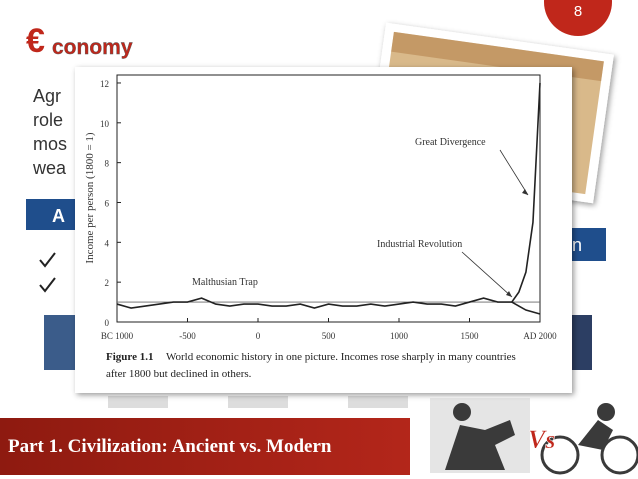 Image resolution: width=638 pixels, height=479 pixels. What do you see at coordinates (258, 336) in the screenshot?
I see `x-tick-label: 0` at bounding box center [258, 336].